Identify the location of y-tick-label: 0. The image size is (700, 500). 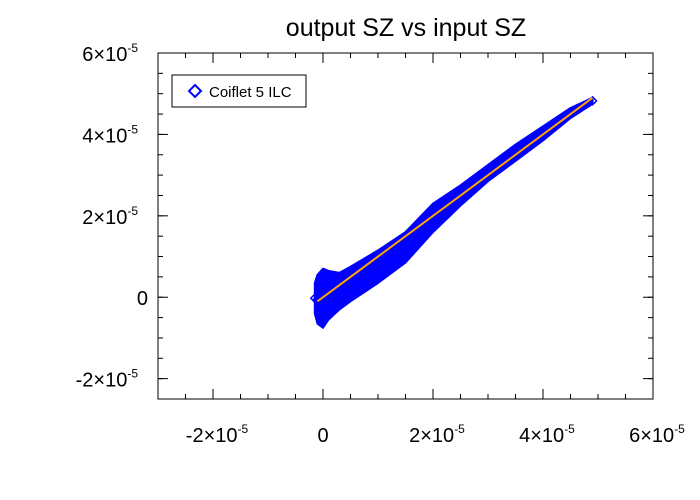
(142, 299).